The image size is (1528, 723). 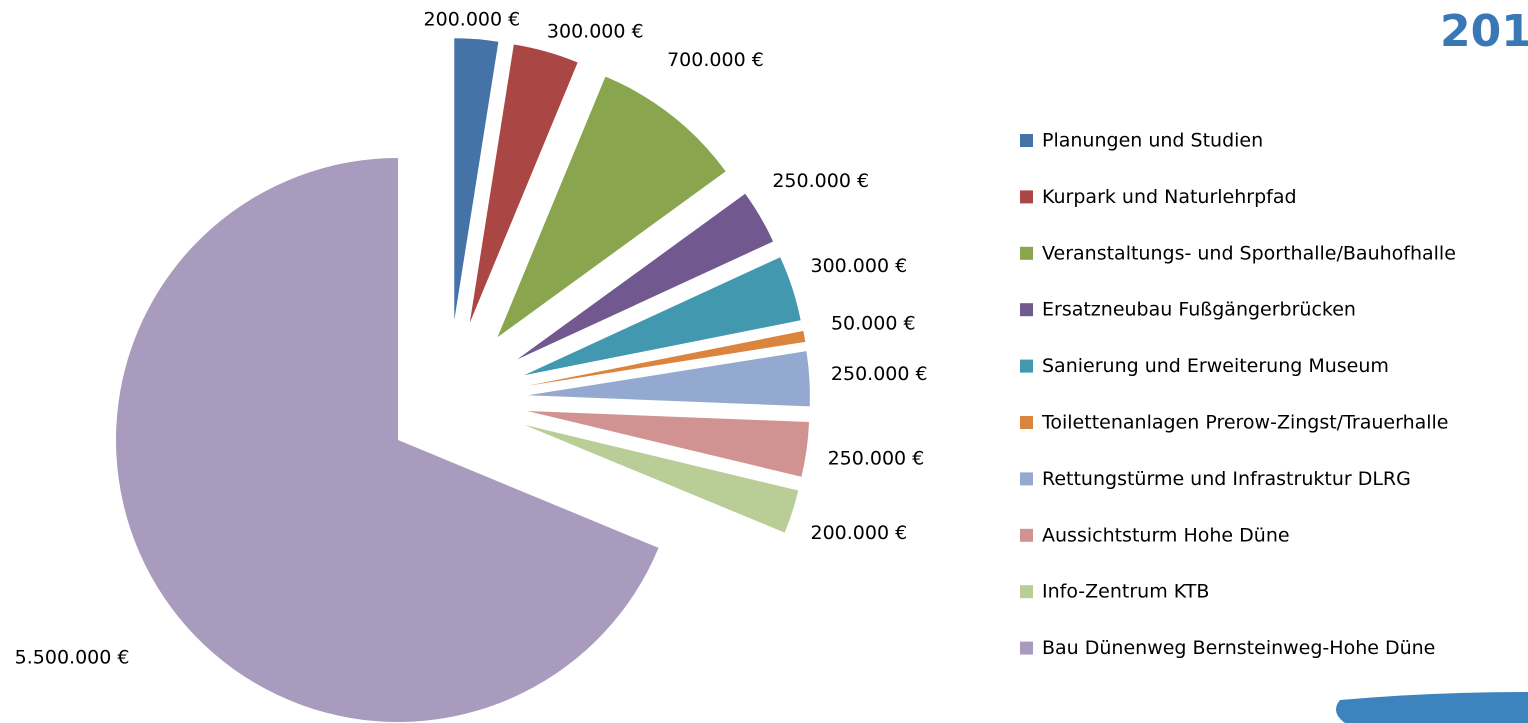 I want to click on data-label: 700.000 €, so click(x=715, y=60).